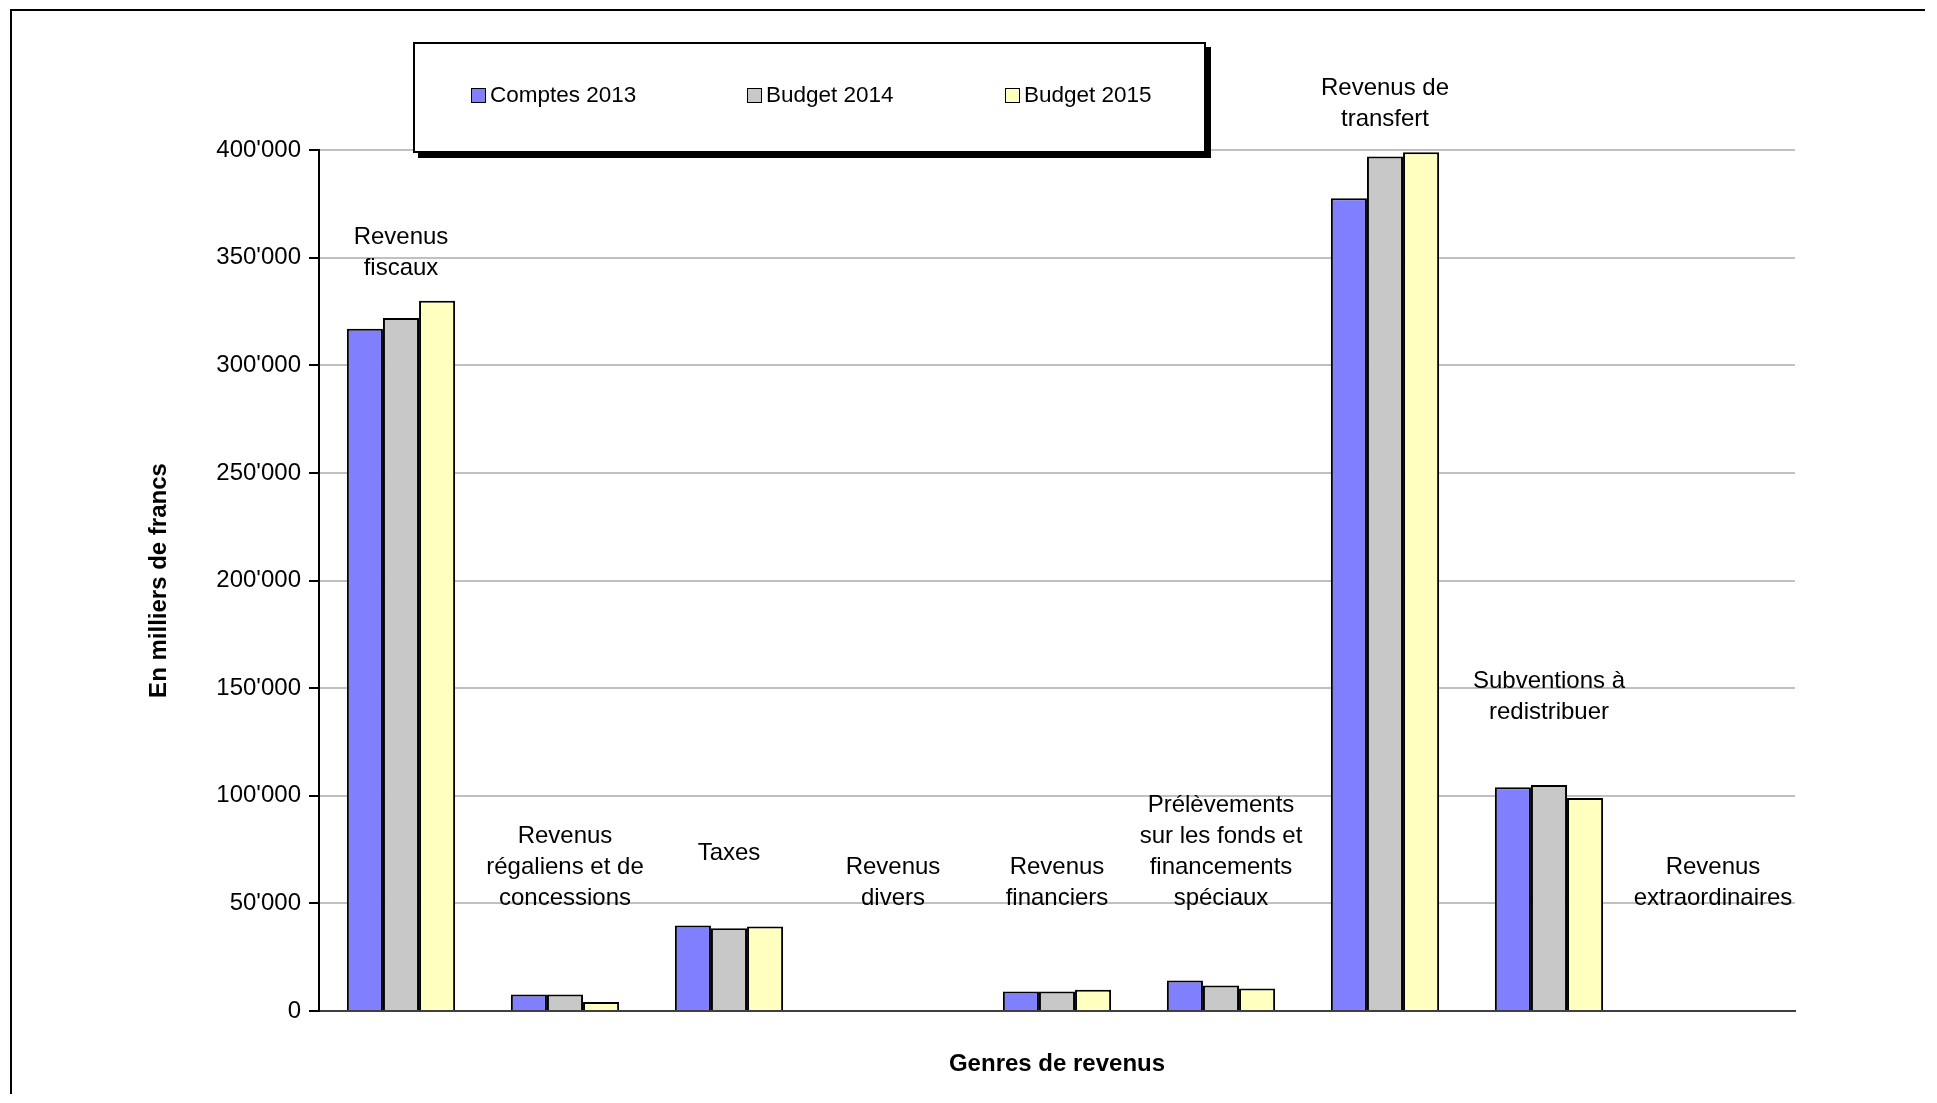 This screenshot has height=1103, width=1937. What do you see at coordinates (1057, 1063) in the screenshot?
I see `x-axis-title: Genres de revenus` at bounding box center [1057, 1063].